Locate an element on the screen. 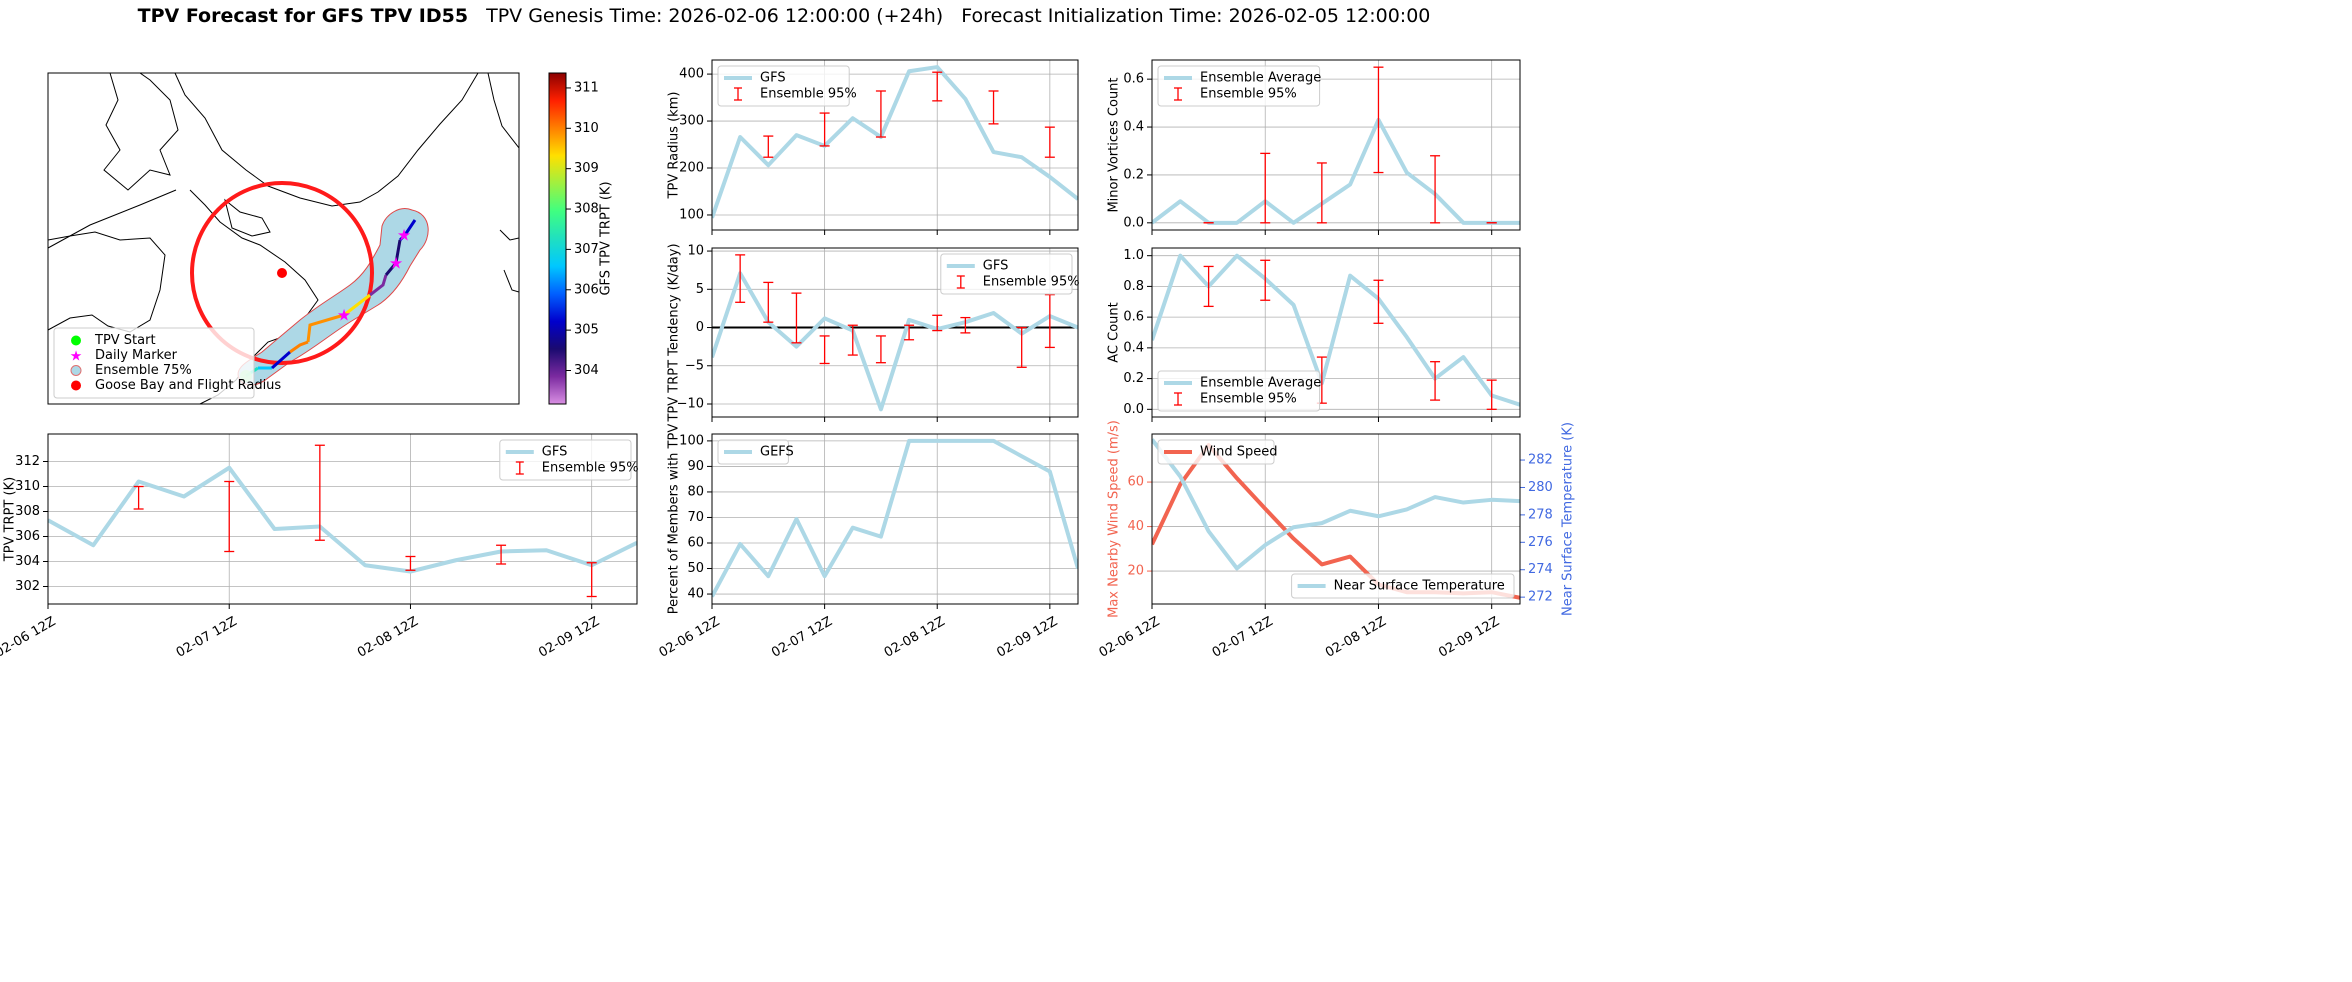 The width and height of the screenshot is (2352, 982). y2-tick-label: 278 is located at coordinates (1540, 514).